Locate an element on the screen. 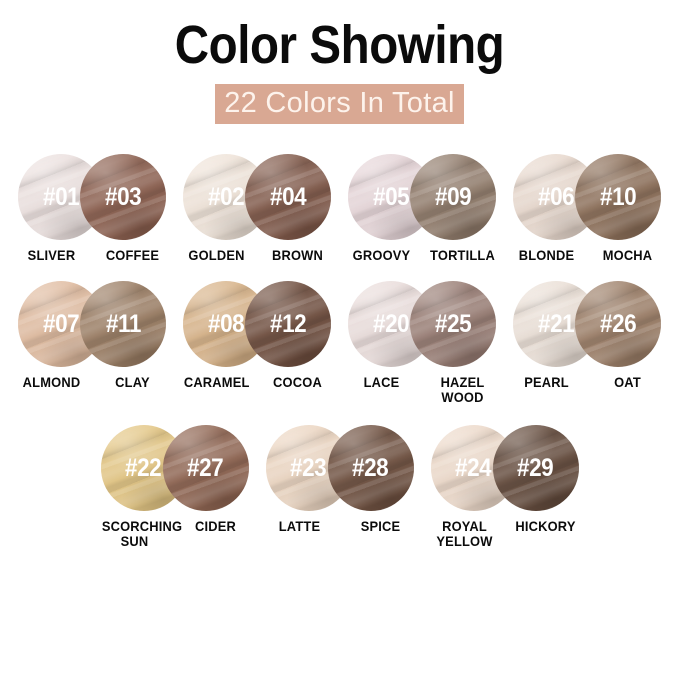  swatch-circles: #01 #03 is located at coordinates (92, 197).